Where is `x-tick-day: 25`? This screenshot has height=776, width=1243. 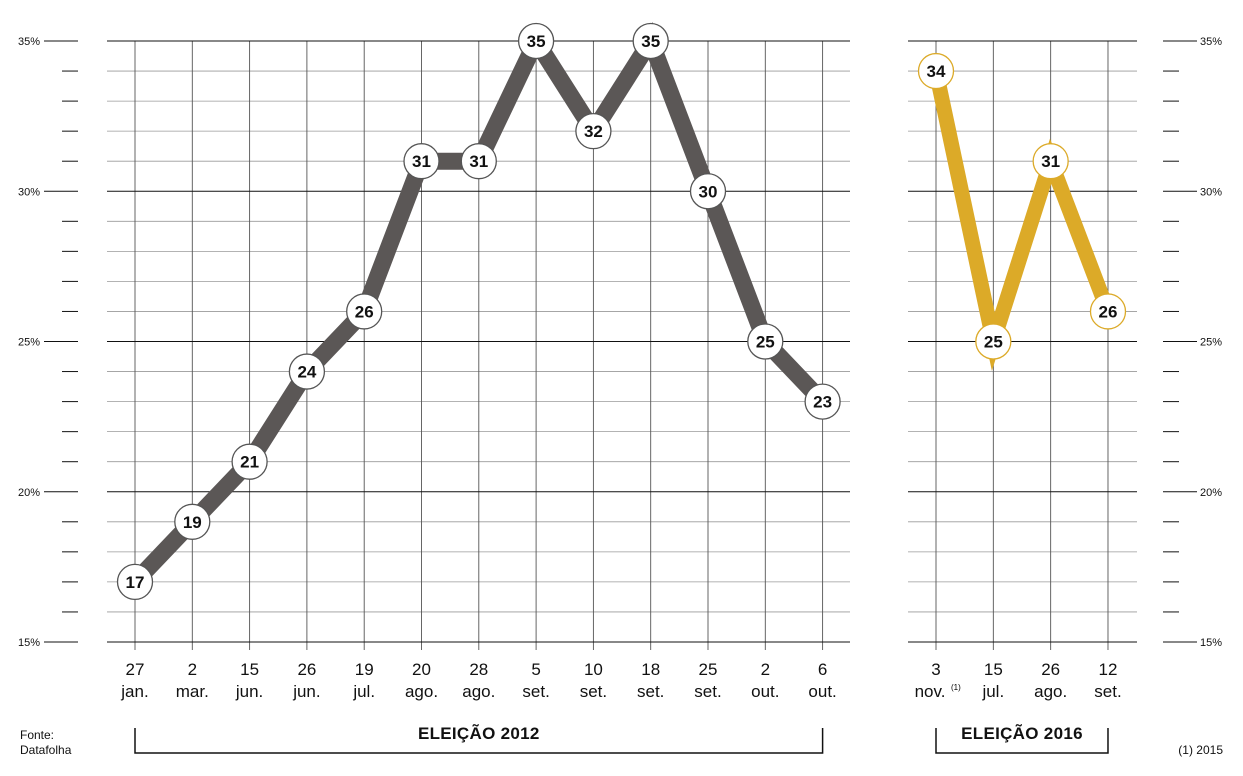
x-tick-day: 25 is located at coordinates (708, 669).